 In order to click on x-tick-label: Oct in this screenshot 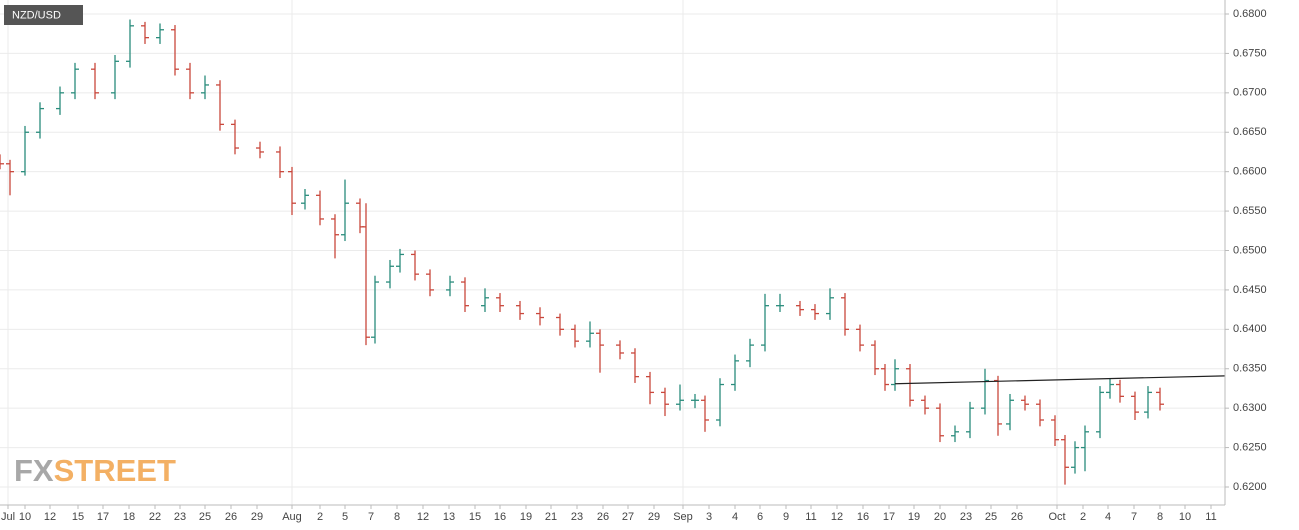, I will do `click(1056, 517)`.